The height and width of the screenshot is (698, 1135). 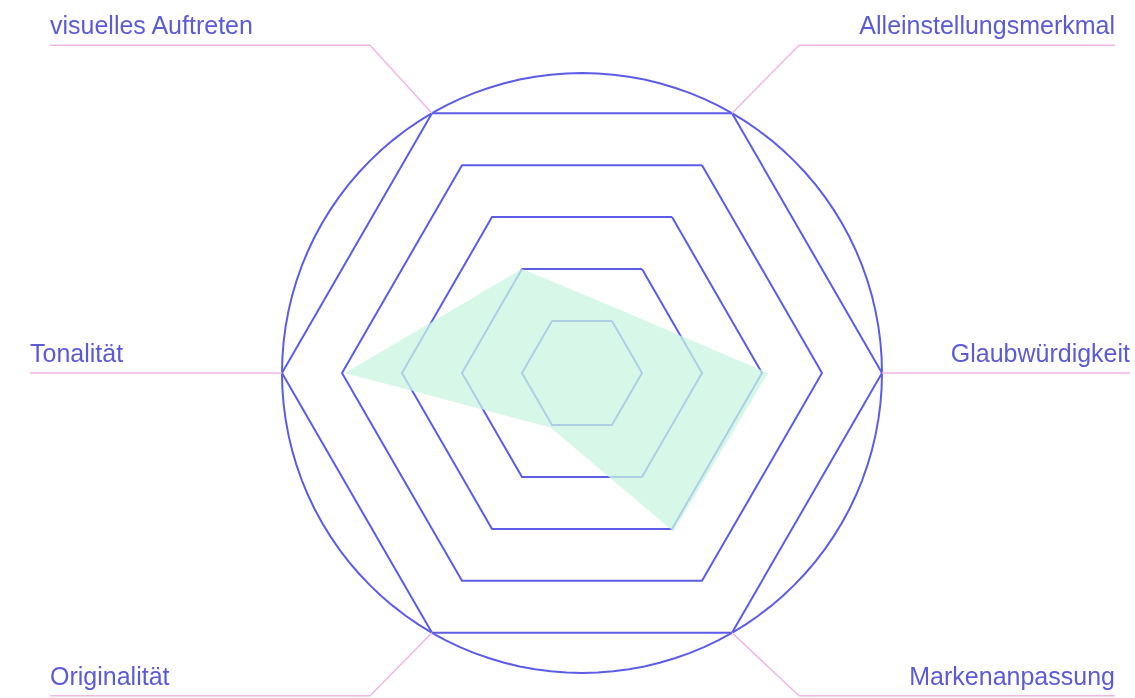 What do you see at coordinates (1012, 675) in the screenshot?
I see `spoke-label: Markenanpassung` at bounding box center [1012, 675].